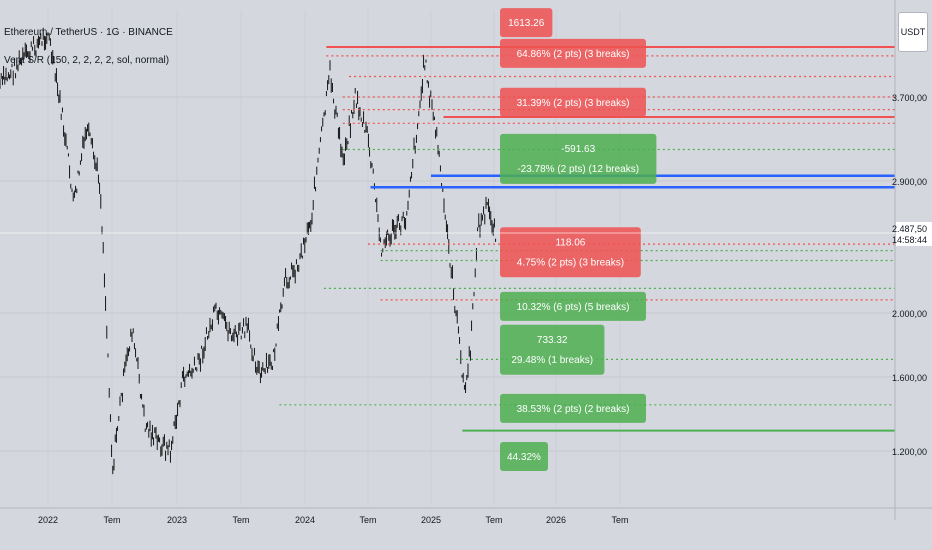 The height and width of the screenshot is (550, 932). Describe the element at coordinates (909, 378) in the screenshot. I see `y-tick-label: 1.600,00` at that location.